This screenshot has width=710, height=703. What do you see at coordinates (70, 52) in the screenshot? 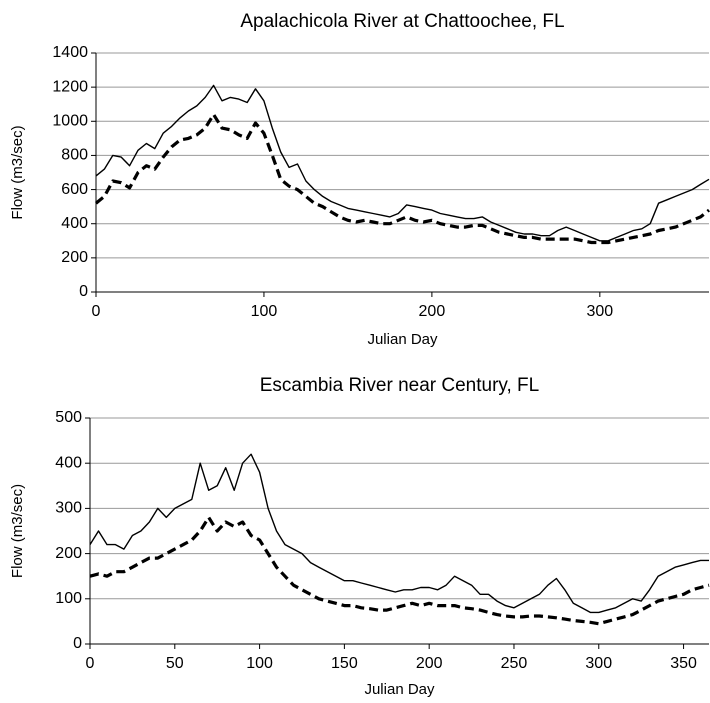
I see `y-tick-label: 1400` at bounding box center [70, 52].